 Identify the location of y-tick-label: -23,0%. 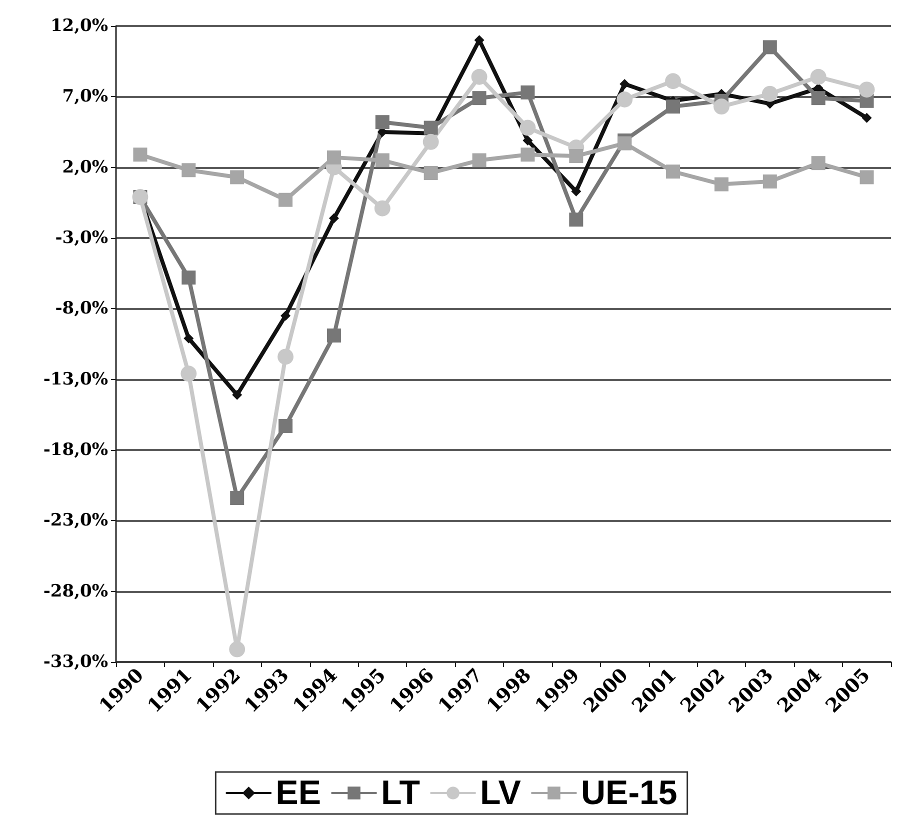
(75, 520).